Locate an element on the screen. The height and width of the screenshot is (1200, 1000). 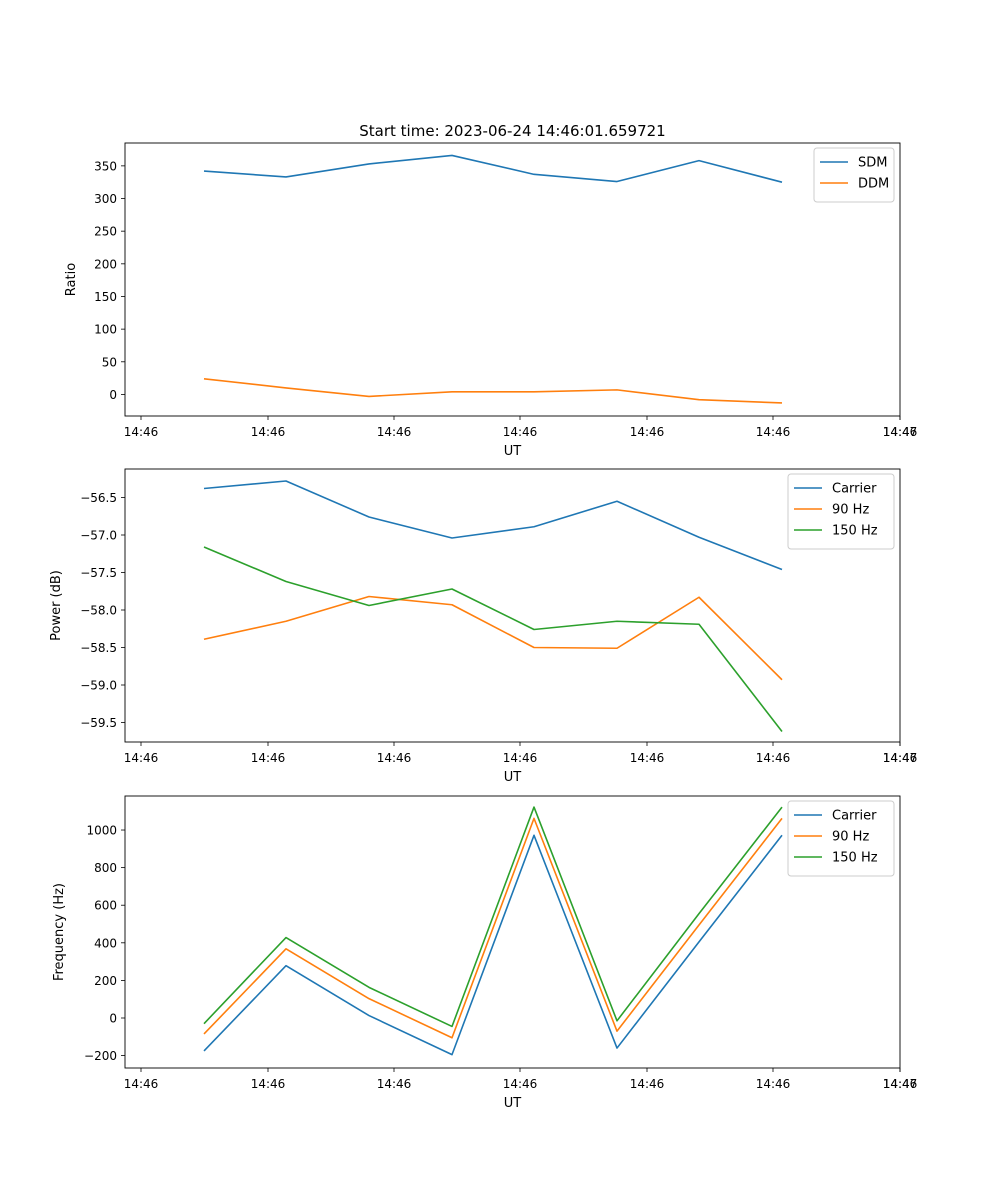
y-tick-label: 150 is located at coordinates (105, 297).